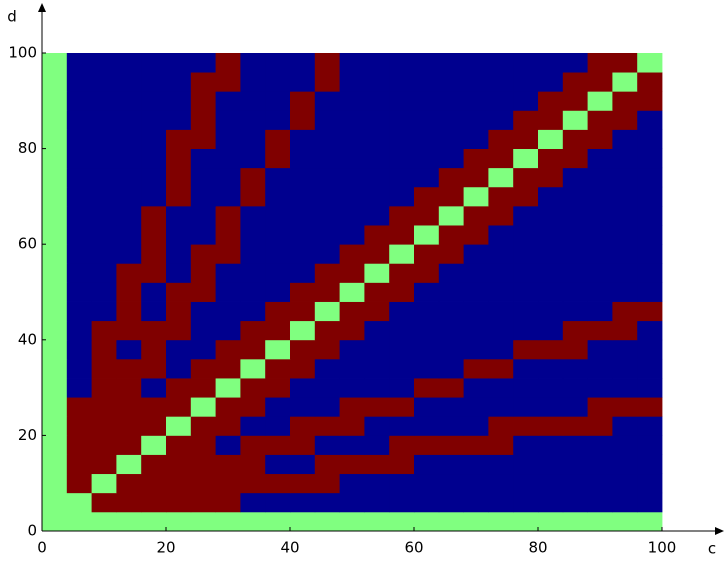 This screenshot has width=726, height=566. Describe the element at coordinates (537, 548) in the screenshot. I see `x-tick-label: 80` at that location.